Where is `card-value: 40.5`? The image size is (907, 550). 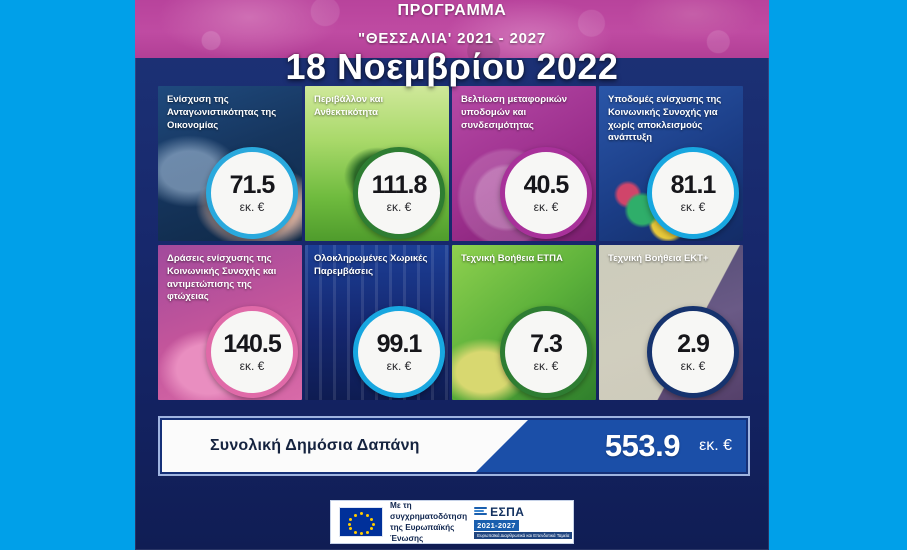
card-value: 40.5 is located at coordinates (546, 184).